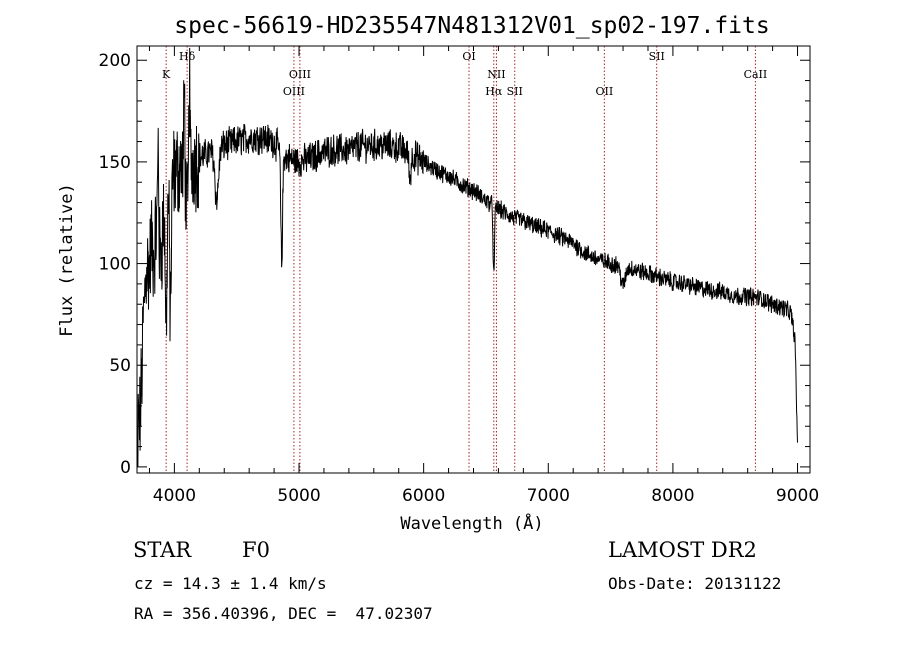 The height and width of the screenshot is (649, 900). Describe the element at coordinates (174, 496) in the screenshot. I see `x-tick-label-0: 4000` at that location.